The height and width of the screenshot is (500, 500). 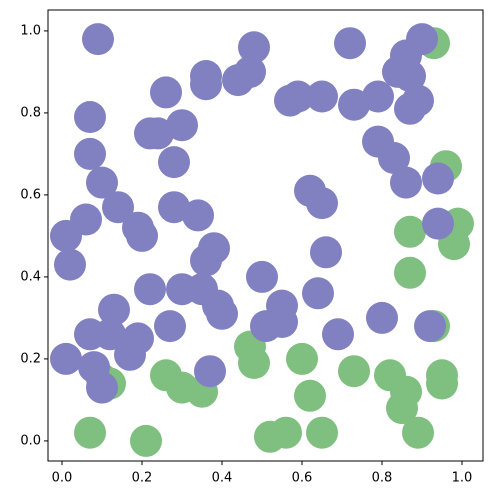 I want to click on y-tick-label: 0.0, so click(x=30, y=440).